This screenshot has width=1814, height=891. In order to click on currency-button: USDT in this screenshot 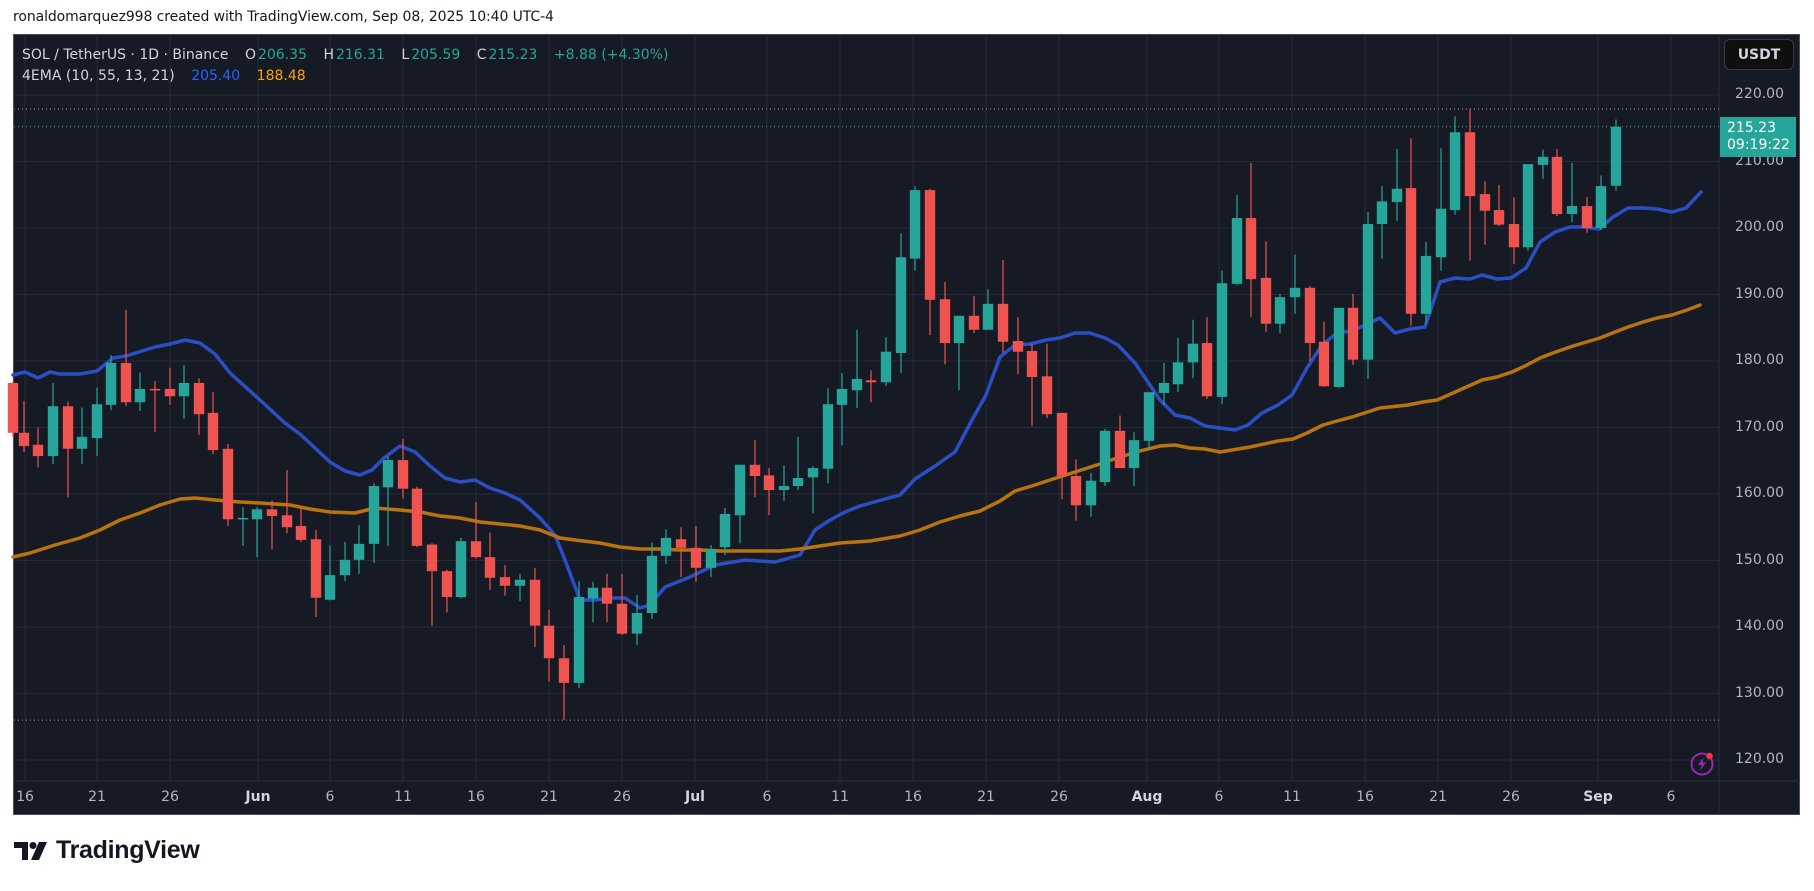, I will do `click(1759, 54)`.